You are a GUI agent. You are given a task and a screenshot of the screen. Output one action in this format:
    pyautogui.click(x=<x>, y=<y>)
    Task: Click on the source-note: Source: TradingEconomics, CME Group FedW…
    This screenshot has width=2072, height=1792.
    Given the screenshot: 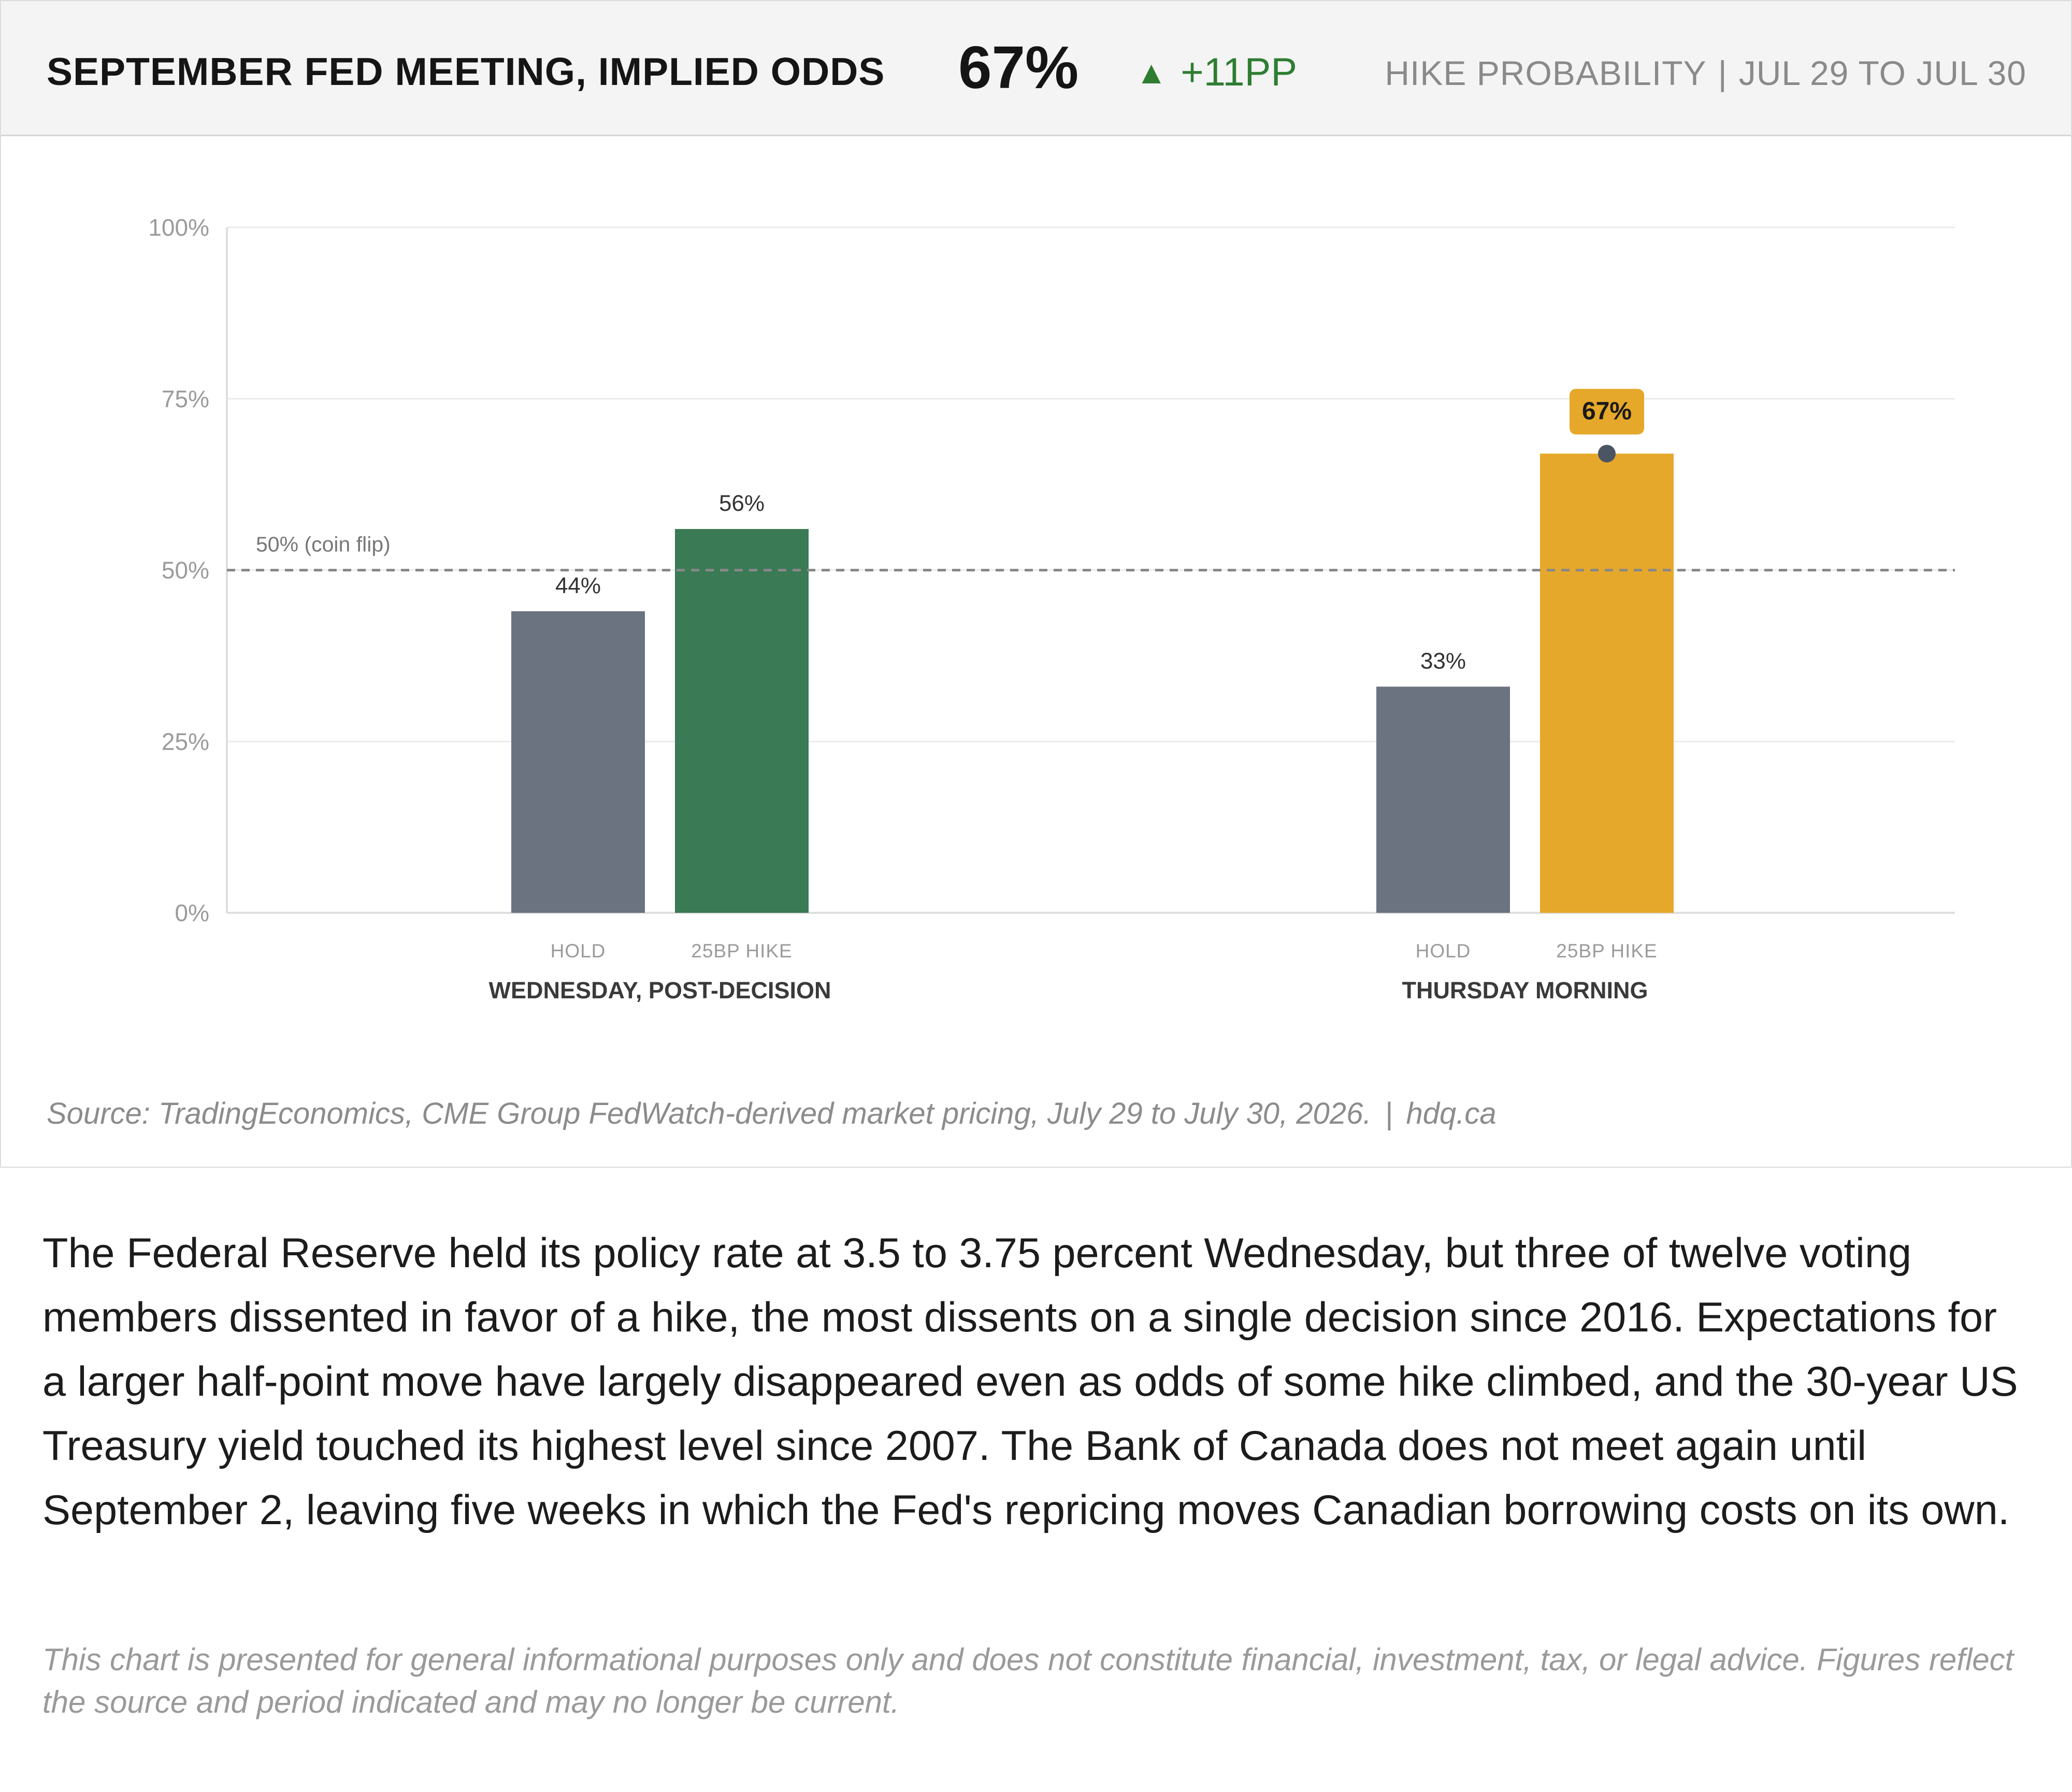 What is the action you would take?
    pyautogui.click(x=772, y=1114)
    